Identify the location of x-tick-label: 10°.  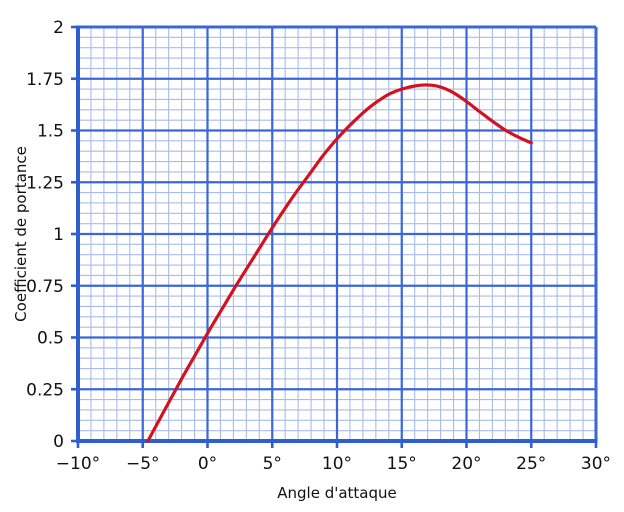
(337, 464).